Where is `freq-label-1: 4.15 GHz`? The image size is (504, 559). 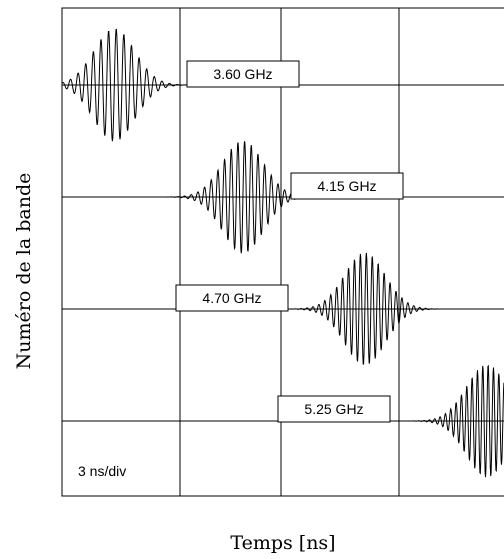 freq-label-1: 4.15 GHz is located at coordinates (347, 186).